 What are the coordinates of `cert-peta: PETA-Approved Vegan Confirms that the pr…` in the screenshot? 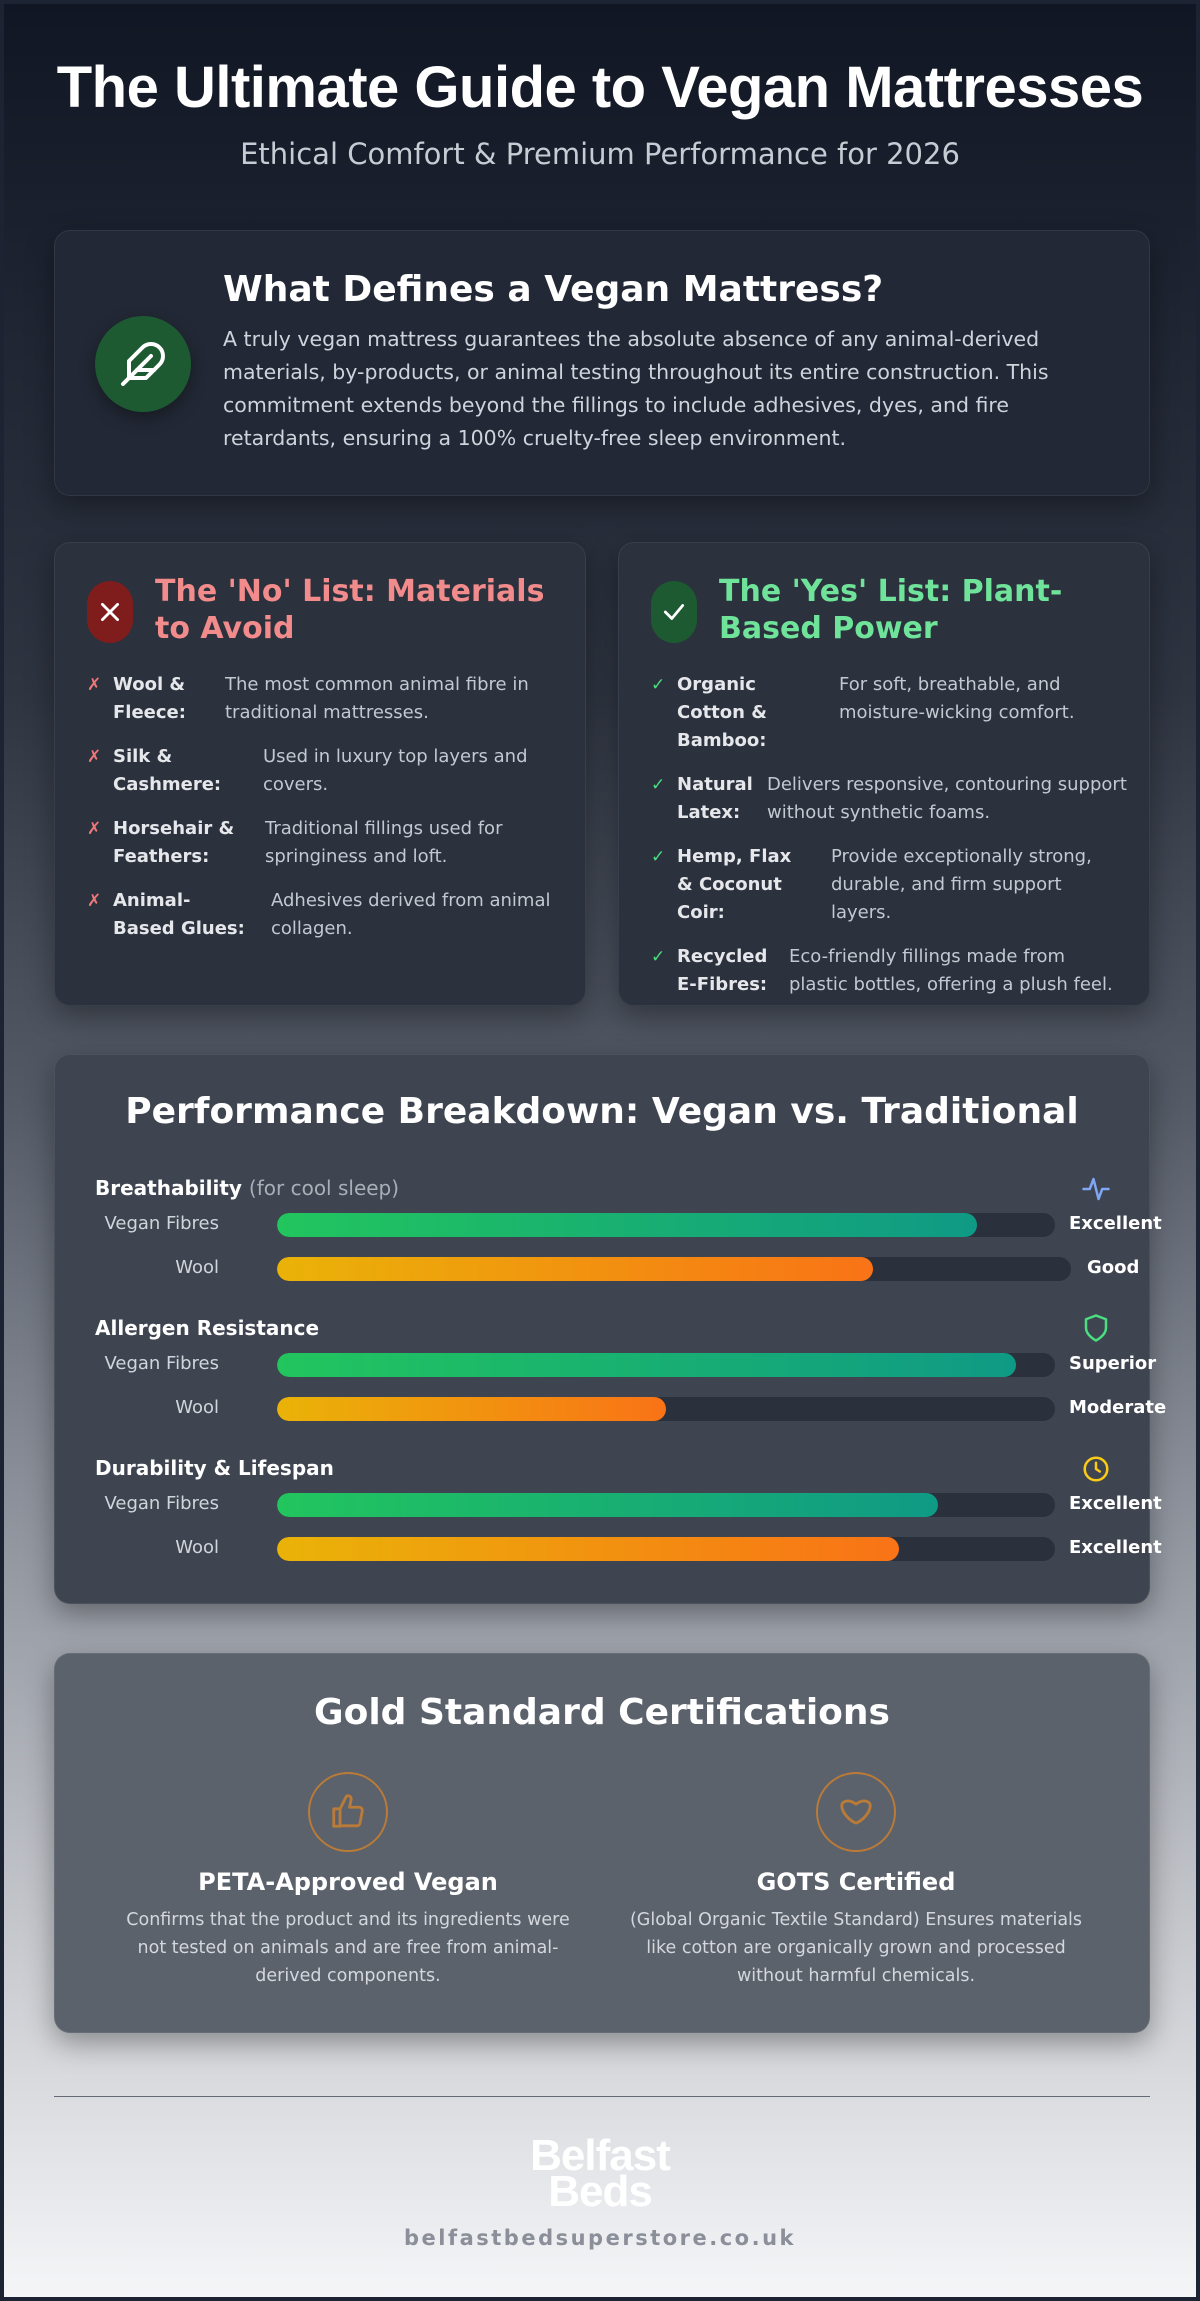 It's located at (348, 1881).